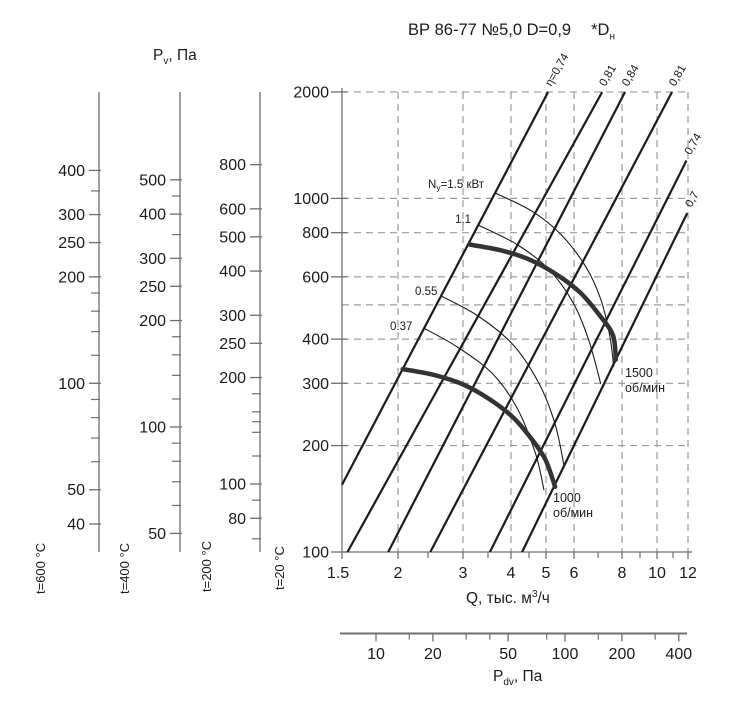 The width and height of the screenshot is (742, 706). Describe the element at coordinates (694, 144) in the screenshot. I see `svg-text: 0,74` at that location.